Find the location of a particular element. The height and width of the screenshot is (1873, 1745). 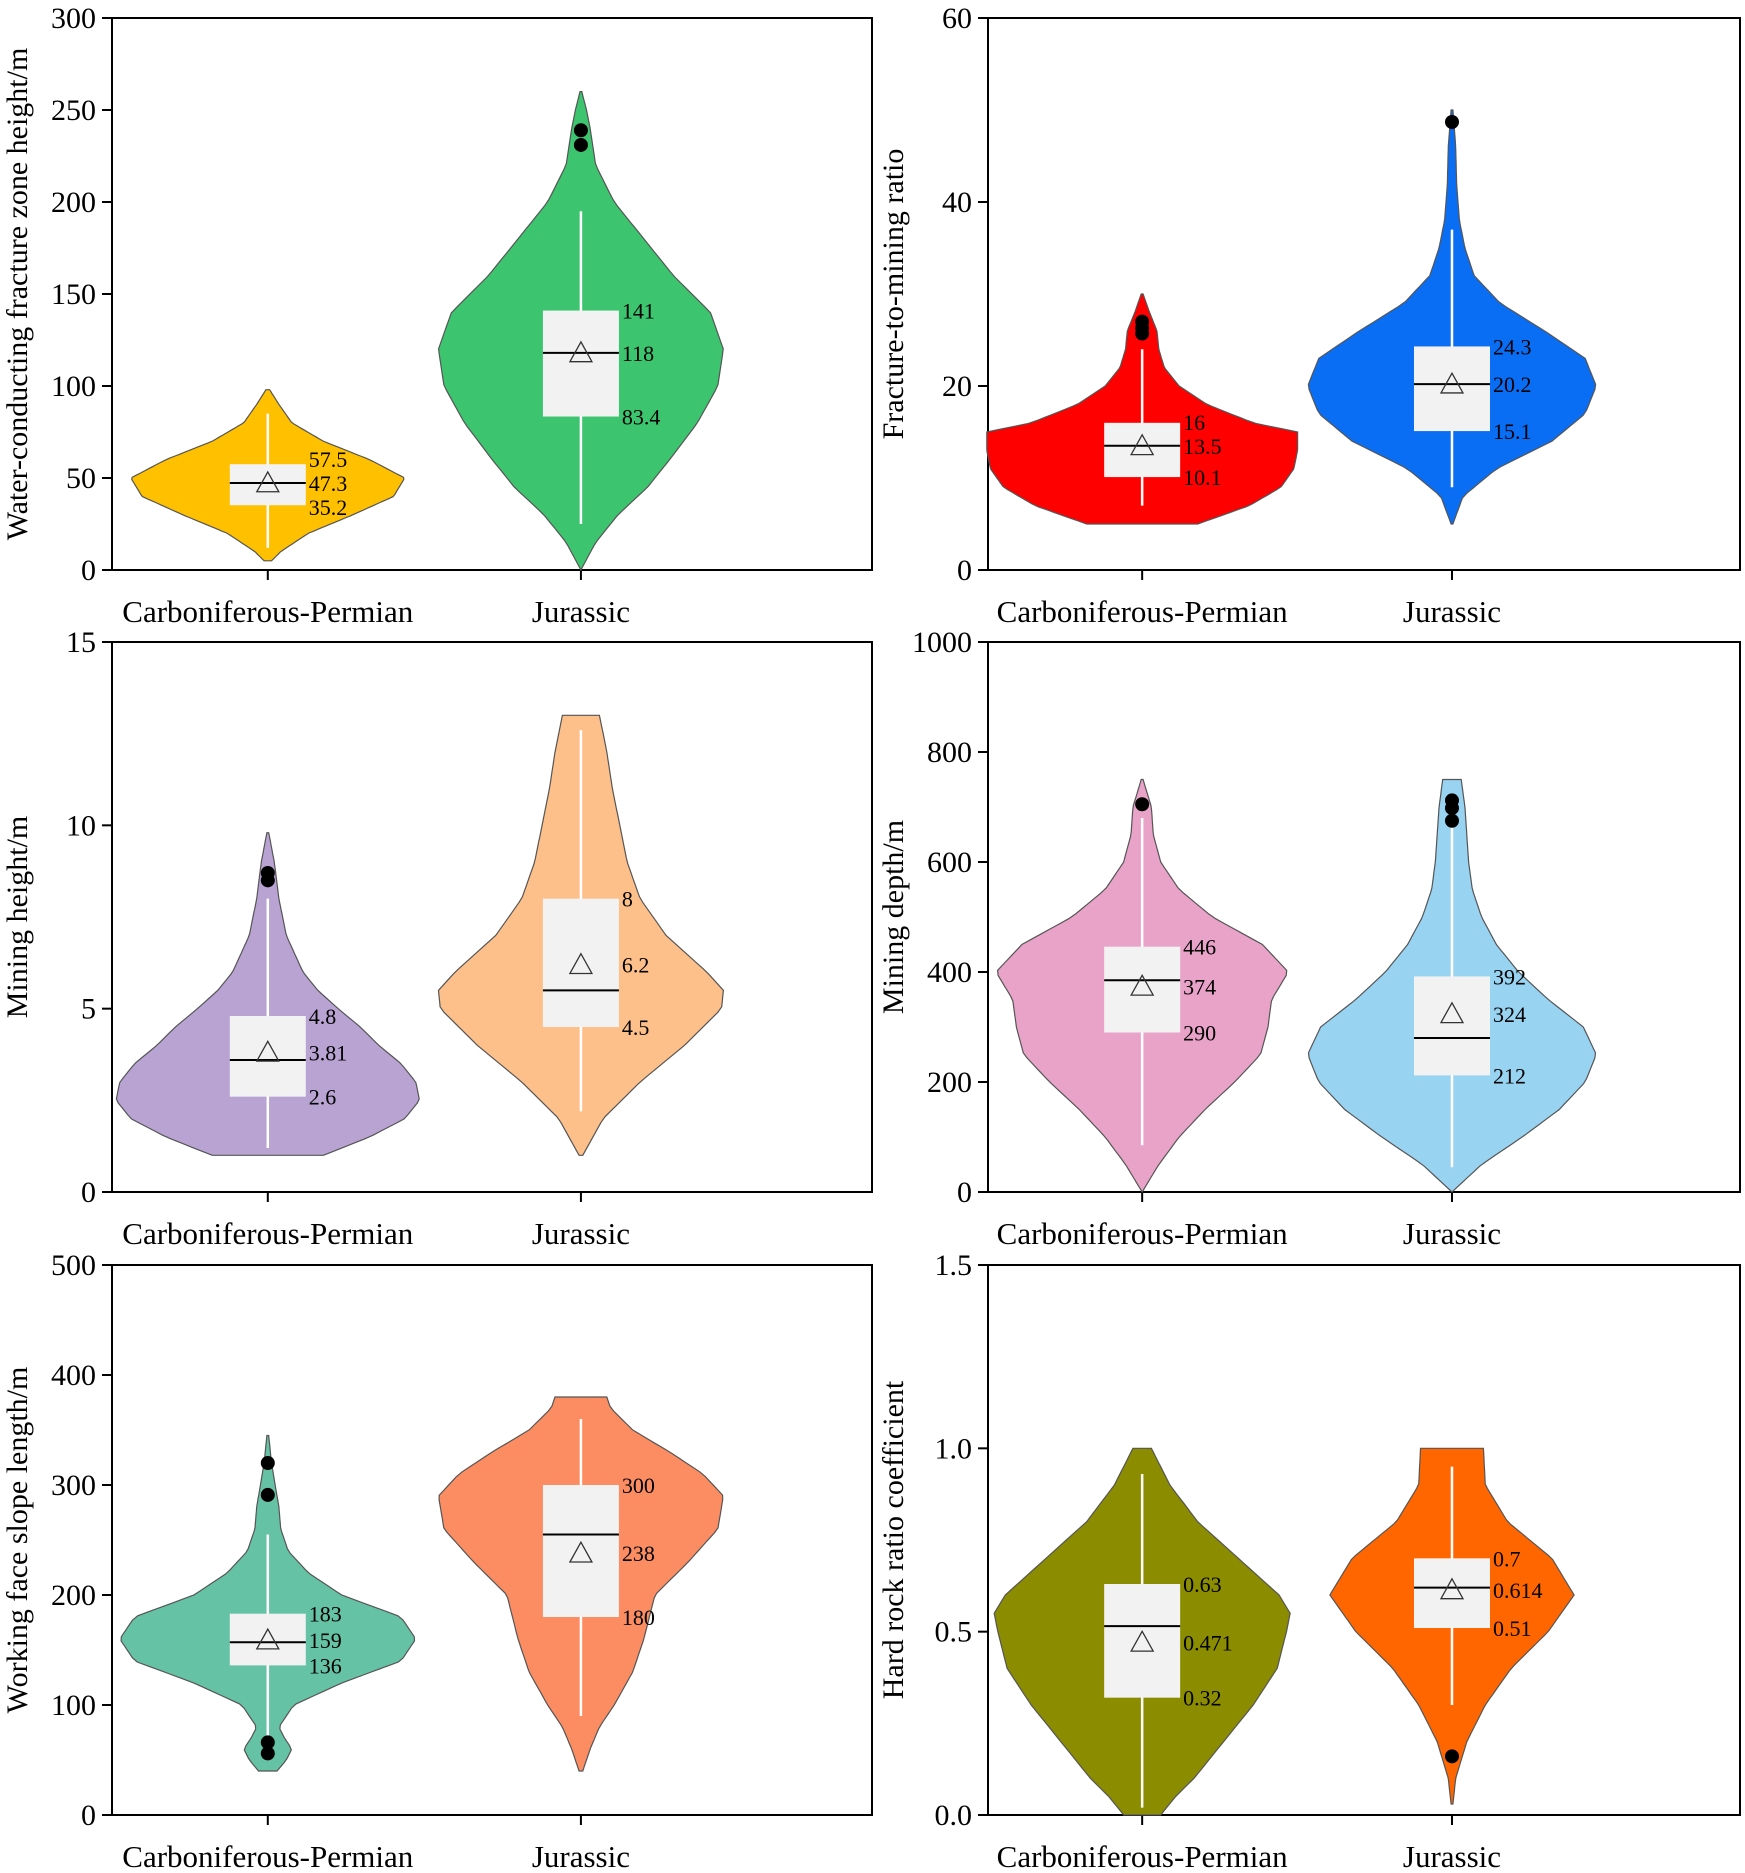

violin-group-2: 0.7 0.614 0.51 is located at coordinates (1452, 1626).